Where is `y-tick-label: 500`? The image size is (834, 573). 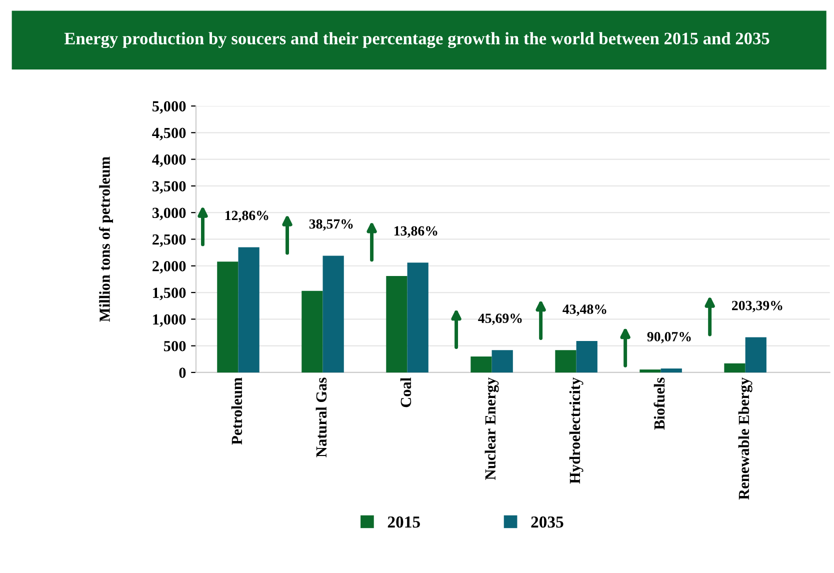 y-tick-label: 500 is located at coordinates (175, 346).